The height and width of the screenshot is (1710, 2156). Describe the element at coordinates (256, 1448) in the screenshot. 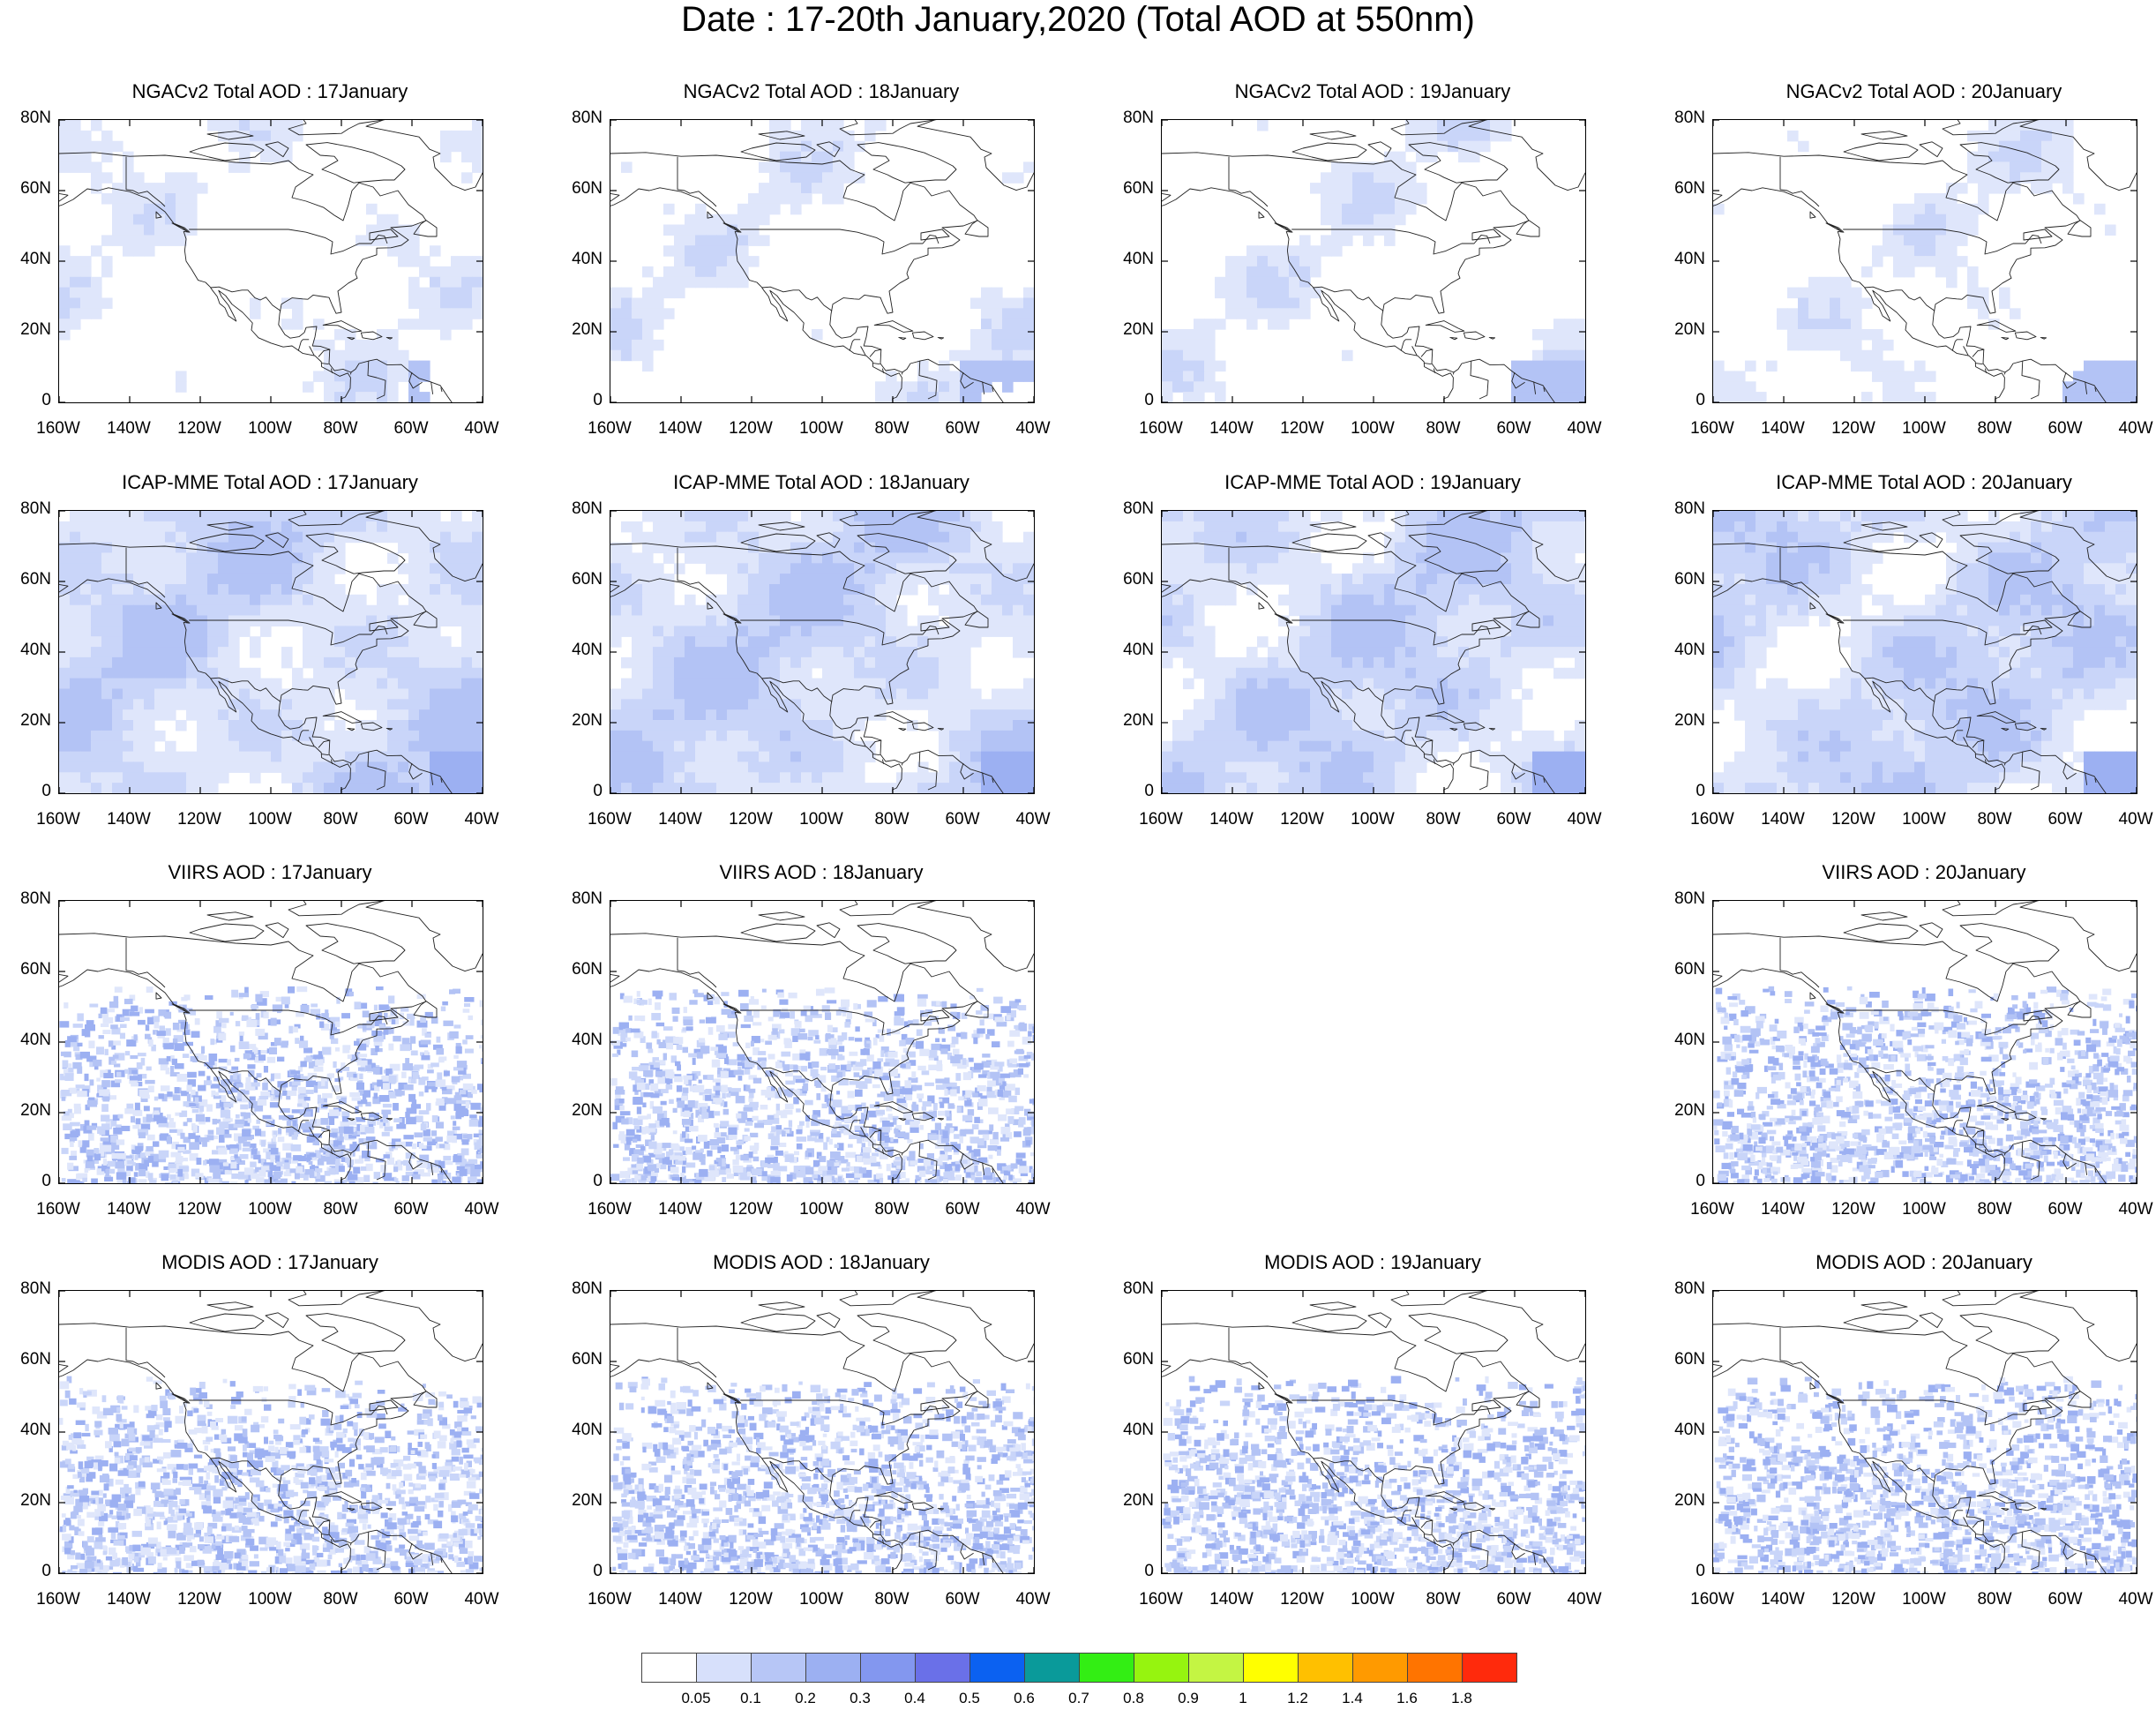

I see `coastline` at that location.